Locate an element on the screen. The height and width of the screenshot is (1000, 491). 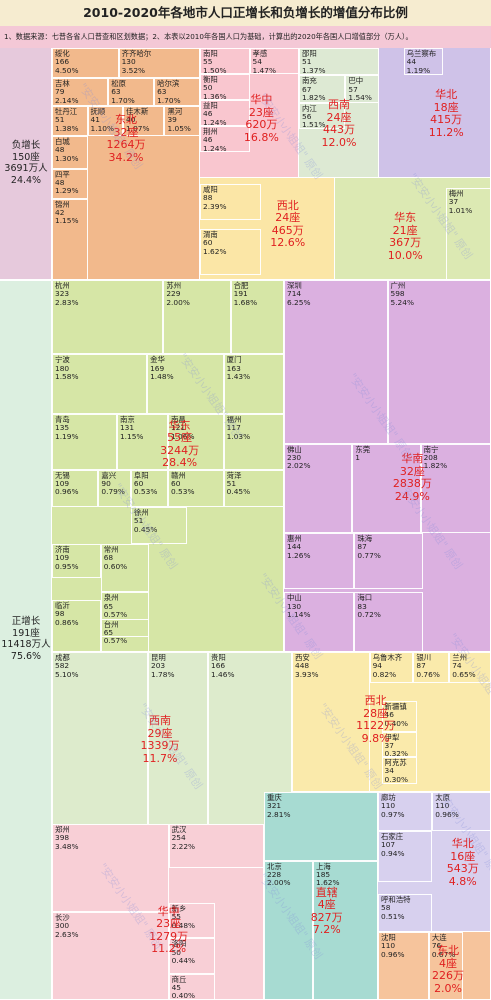
city-label: 四平 48 1.29% is located at coordinates (66, 183).